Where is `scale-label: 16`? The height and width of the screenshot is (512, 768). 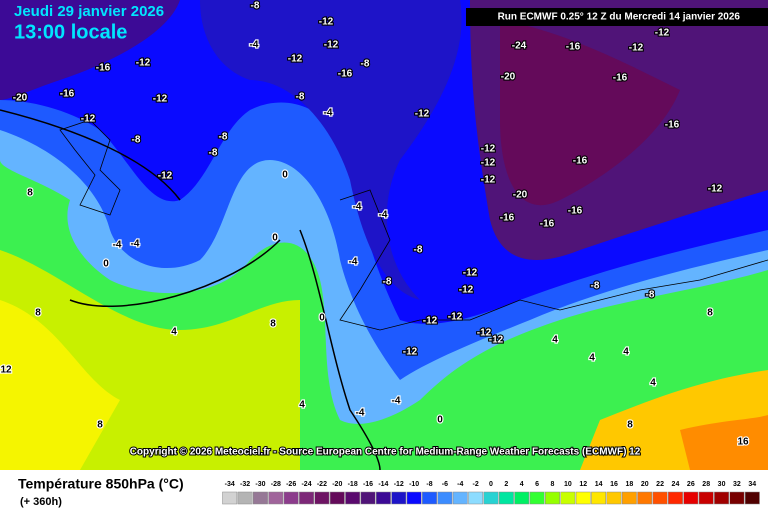 scale-label: 16 is located at coordinates (614, 484).